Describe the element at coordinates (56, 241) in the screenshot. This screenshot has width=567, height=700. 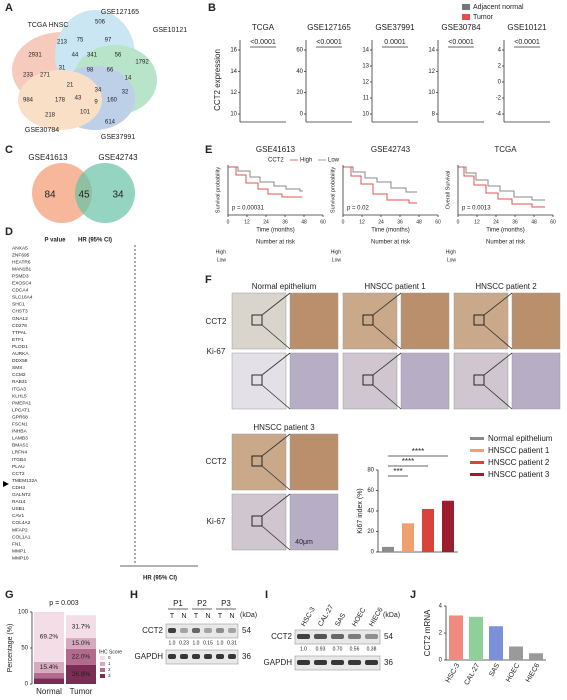
I see `column-header: P value` at that location.